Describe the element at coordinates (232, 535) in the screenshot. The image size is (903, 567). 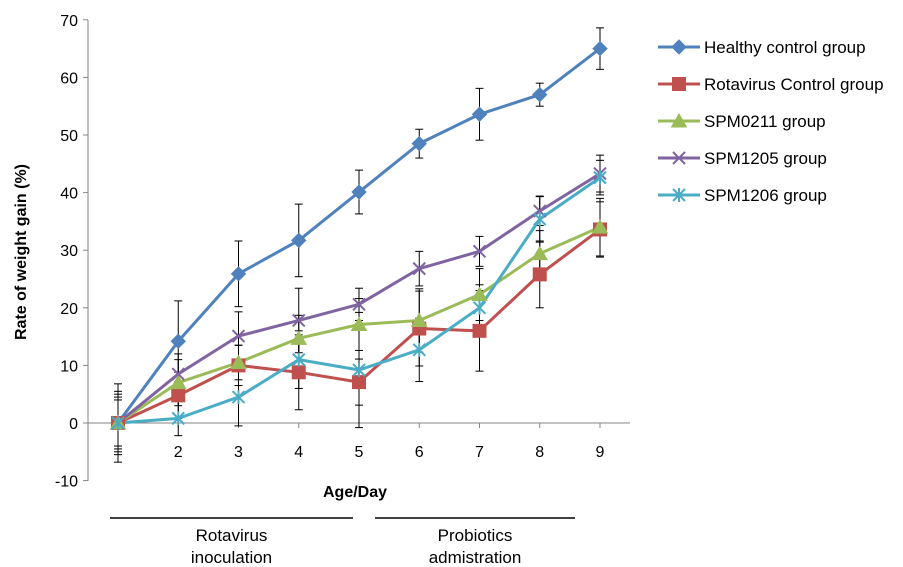
I see `phase-label-line1: Rotavirus` at that location.